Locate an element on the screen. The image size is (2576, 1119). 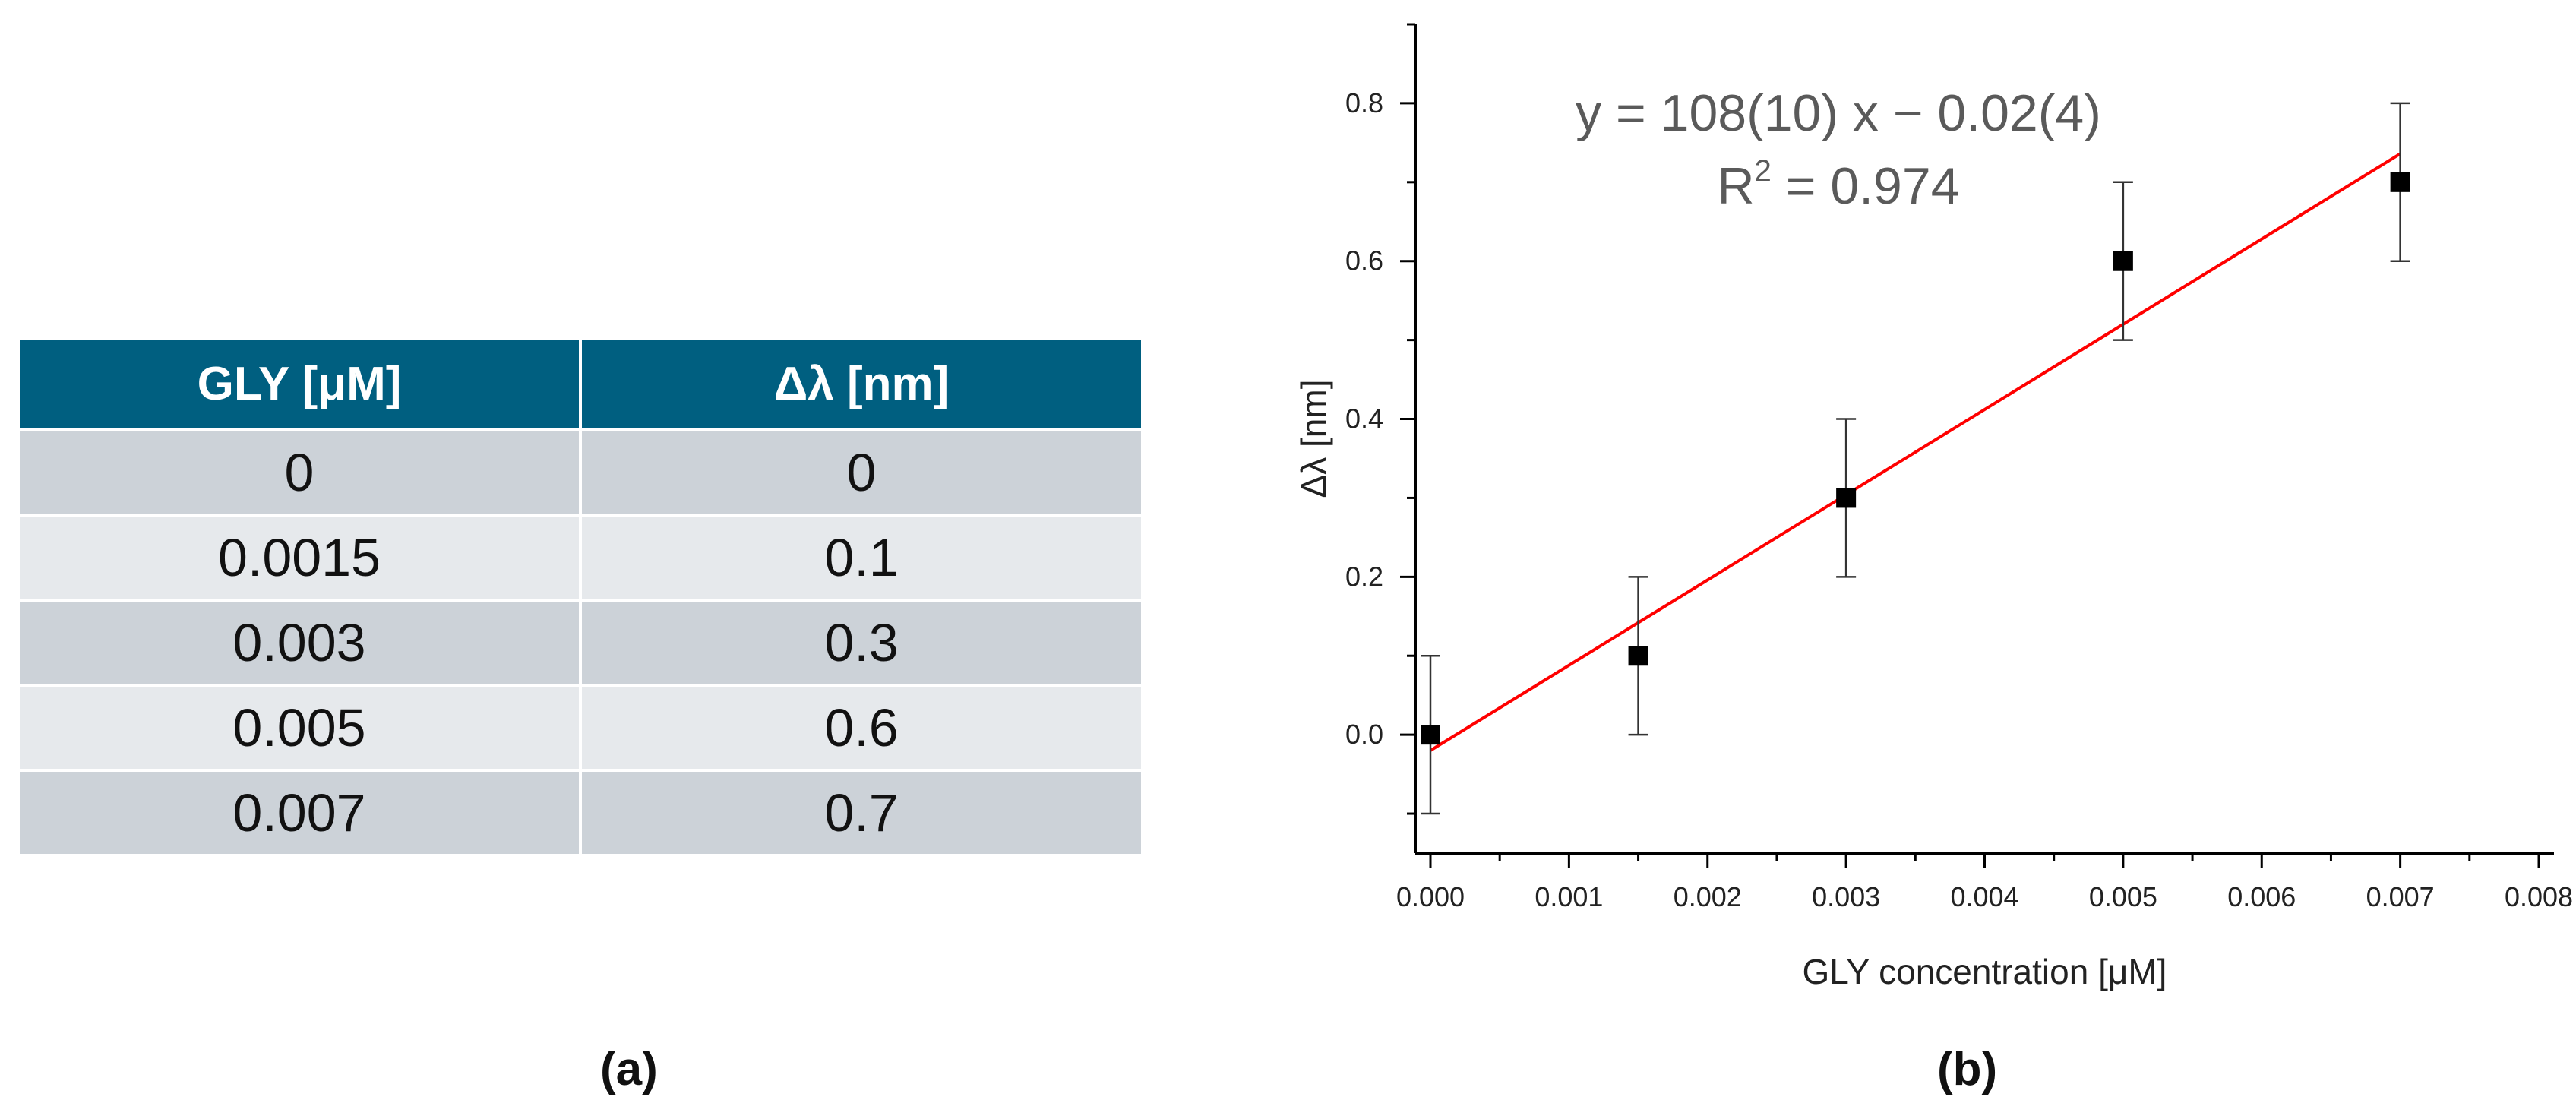
table-row: 0.003 0.3 is located at coordinates (580, 642).